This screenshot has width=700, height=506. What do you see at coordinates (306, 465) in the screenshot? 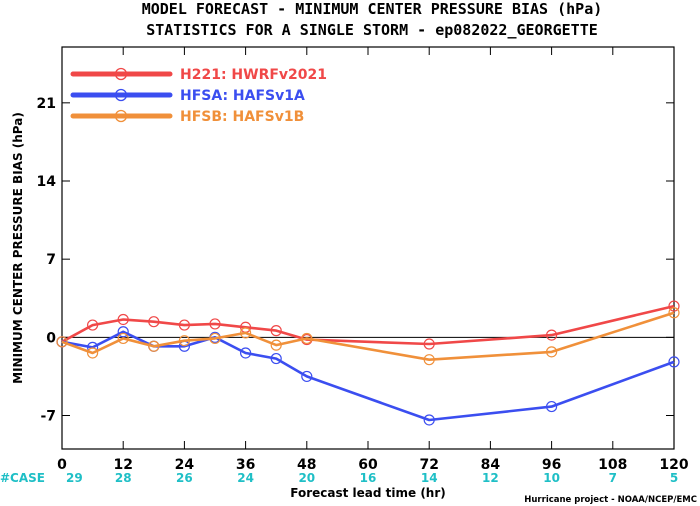
I see `x-tick-label: 48` at bounding box center [306, 465].